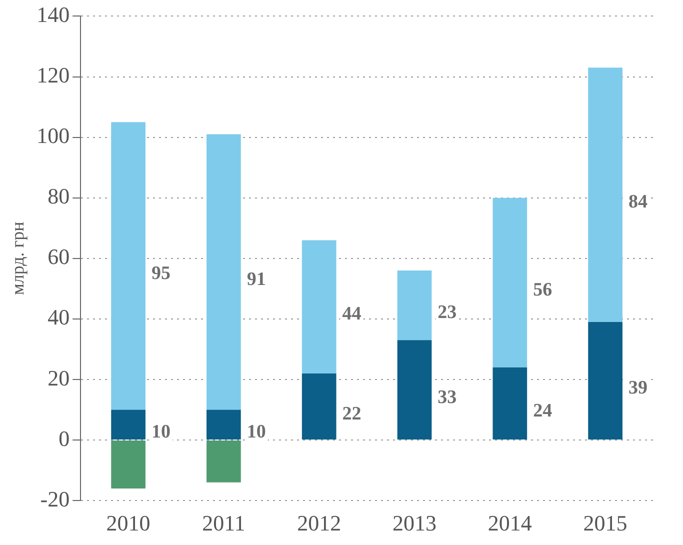 Image resolution: width=683 pixels, height=545 pixels. What do you see at coordinates (605, 523) in the screenshot?
I see `x-tick-label: 2015` at bounding box center [605, 523].